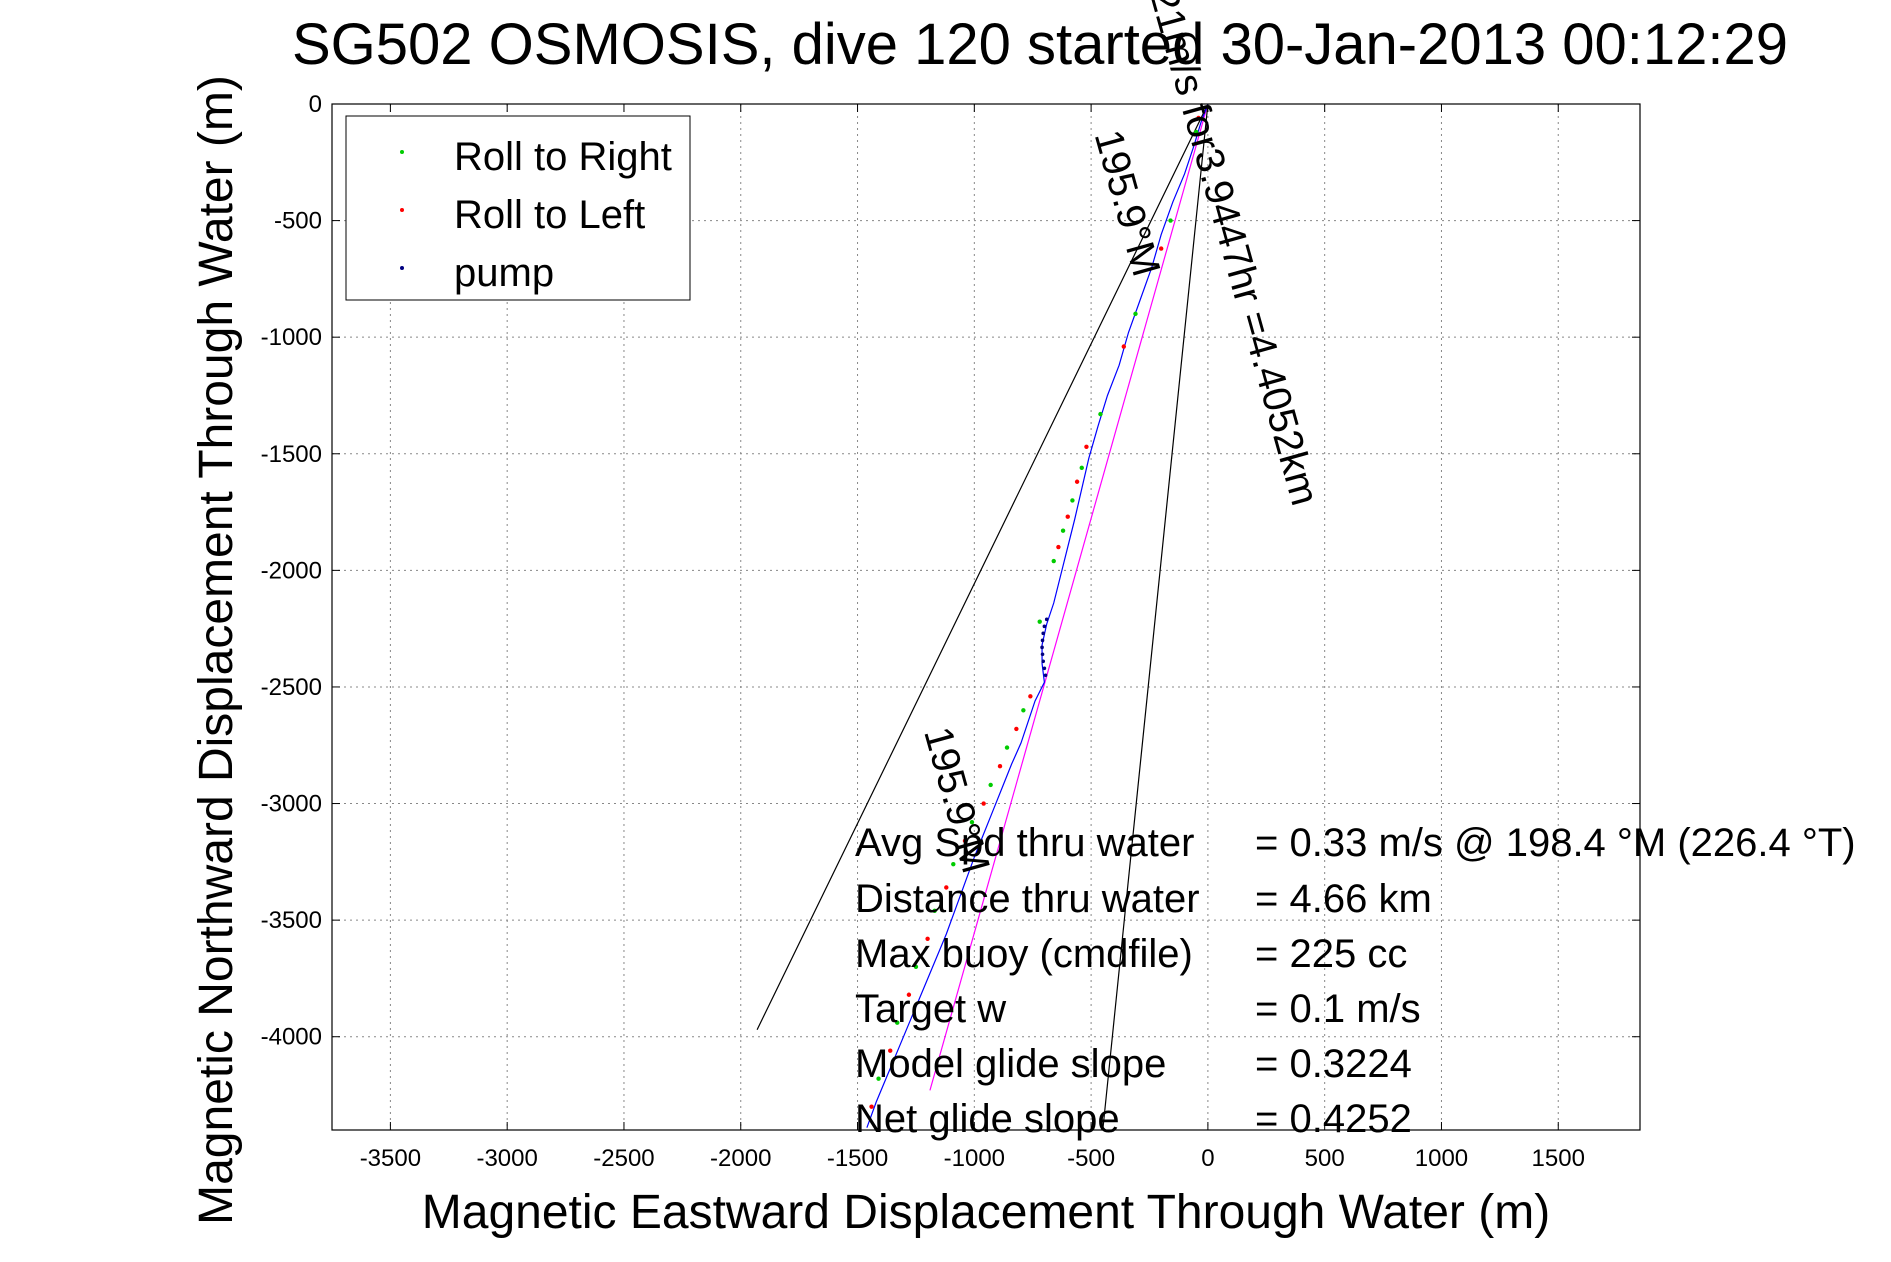  I want to click on x-tick-label: -2500, so click(623, 1158).